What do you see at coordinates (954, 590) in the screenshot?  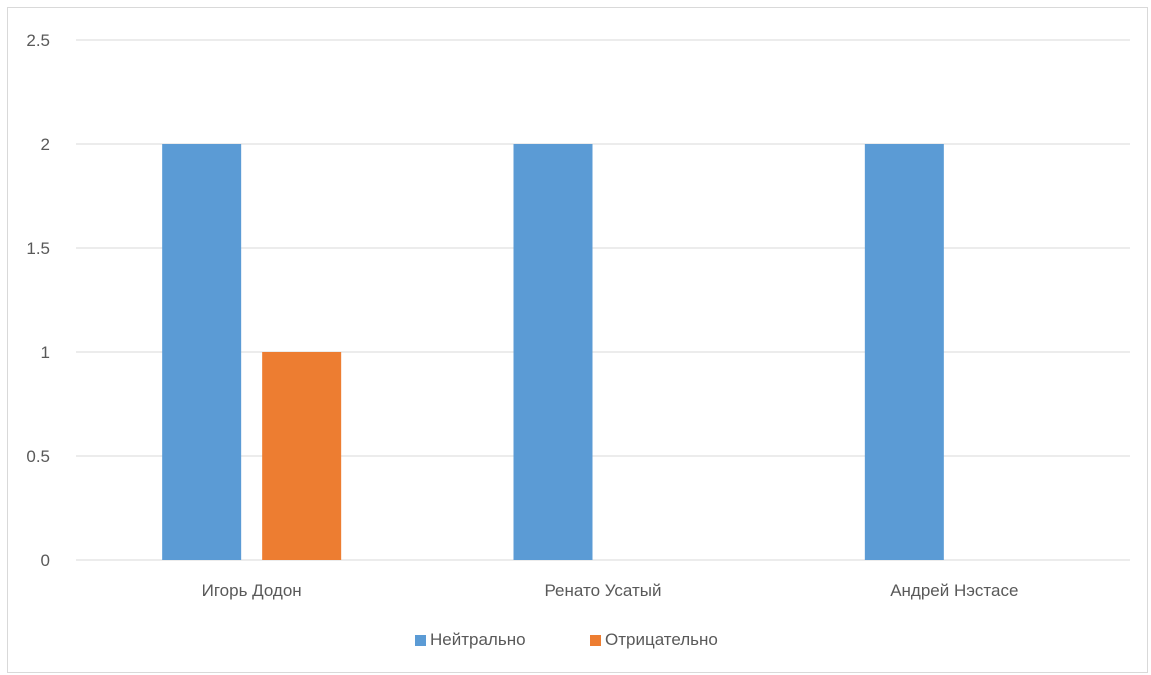 I see `x-category-label: Андрей Нэстасе` at bounding box center [954, 590].